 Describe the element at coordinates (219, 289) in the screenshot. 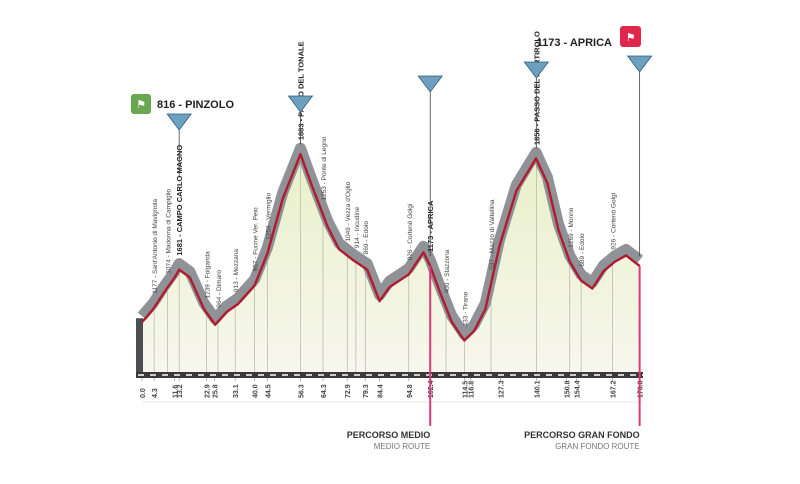

I see `place-label: 964 - Dimaro` at that location.